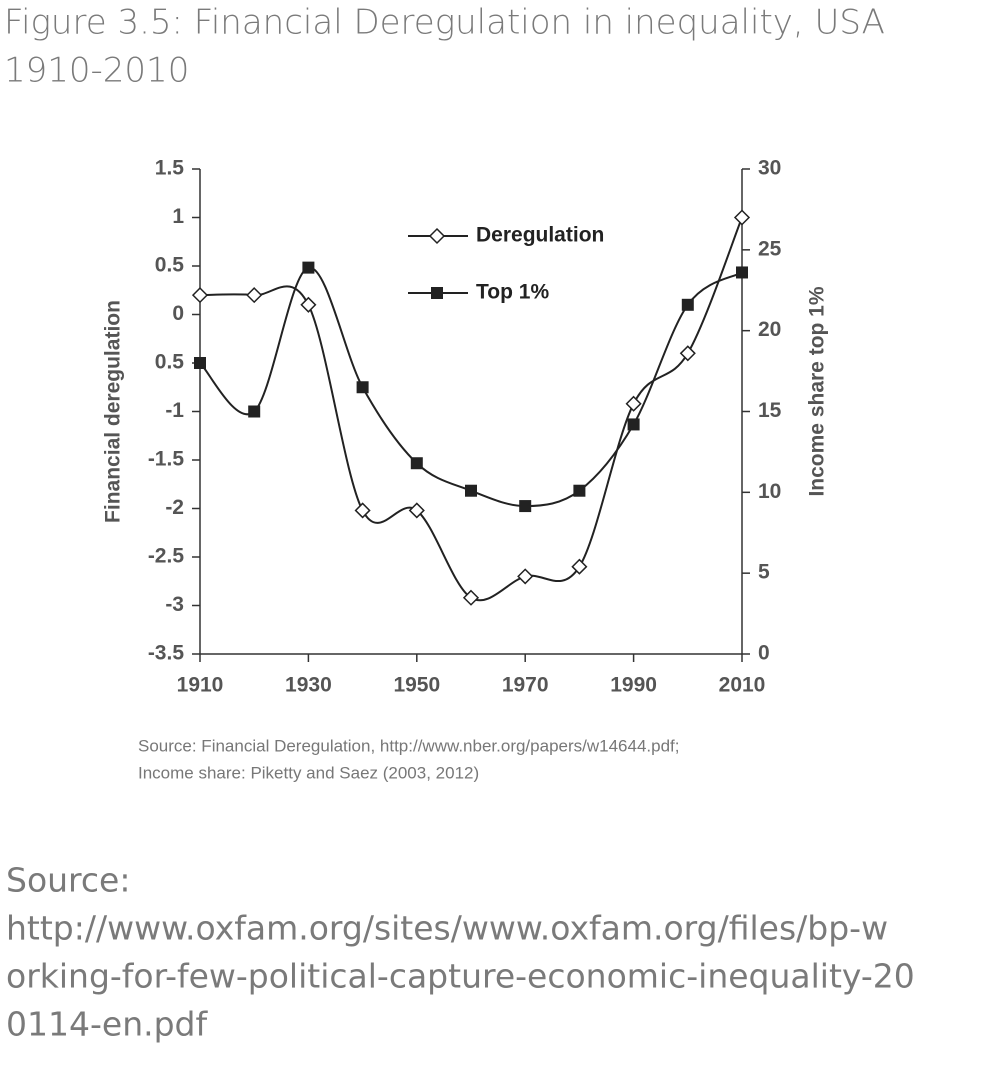 The image size is (1000, 1080). Describe the element at coordinates (540, 235) in the screenshot. I see `legend-label: Deregulation` at that location.